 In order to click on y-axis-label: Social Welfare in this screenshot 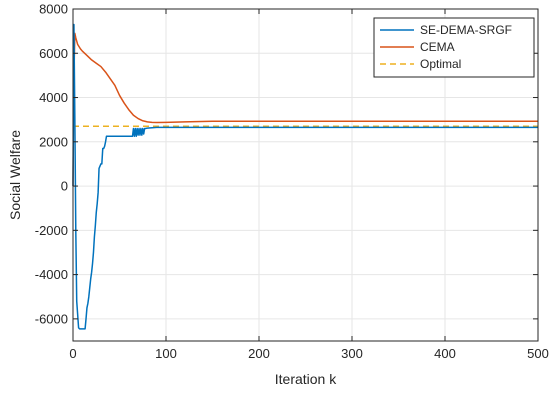, I will do `click(15, 175)`.